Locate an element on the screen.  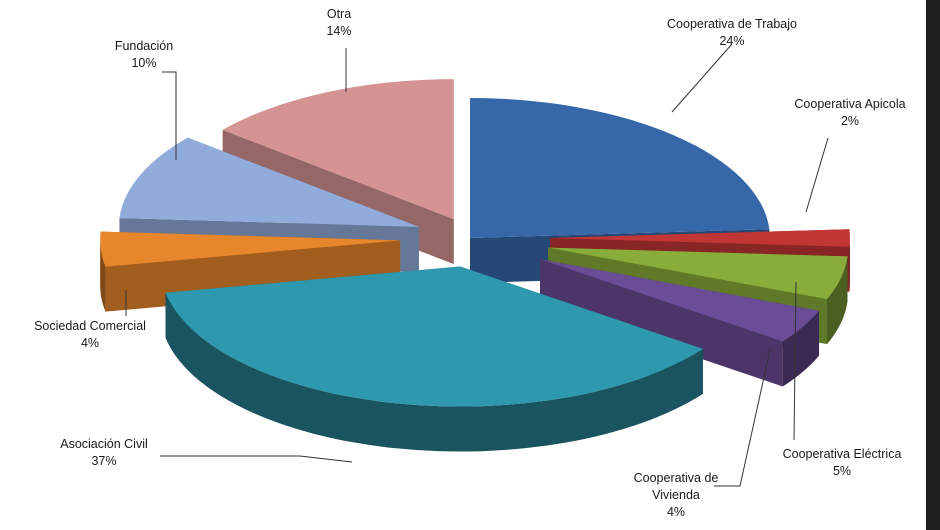
label-cooperativa-apicola: Cooperativa Apicola 2% is located at coordinates (849, 112).